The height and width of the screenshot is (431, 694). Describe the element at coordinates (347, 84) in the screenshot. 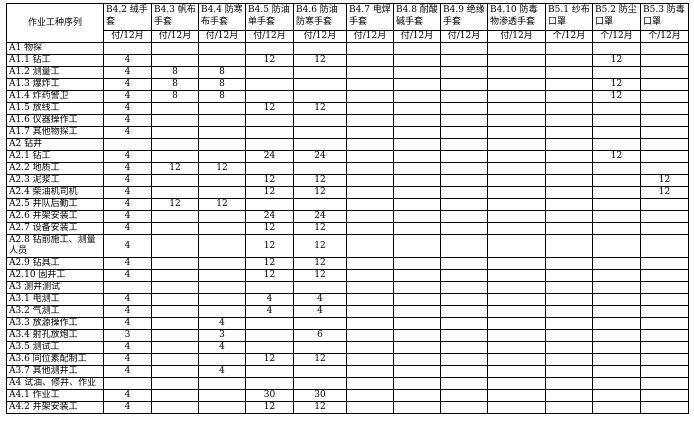

I see `table-row: A1.3 爆炸工 4 8 8 12` at that location.